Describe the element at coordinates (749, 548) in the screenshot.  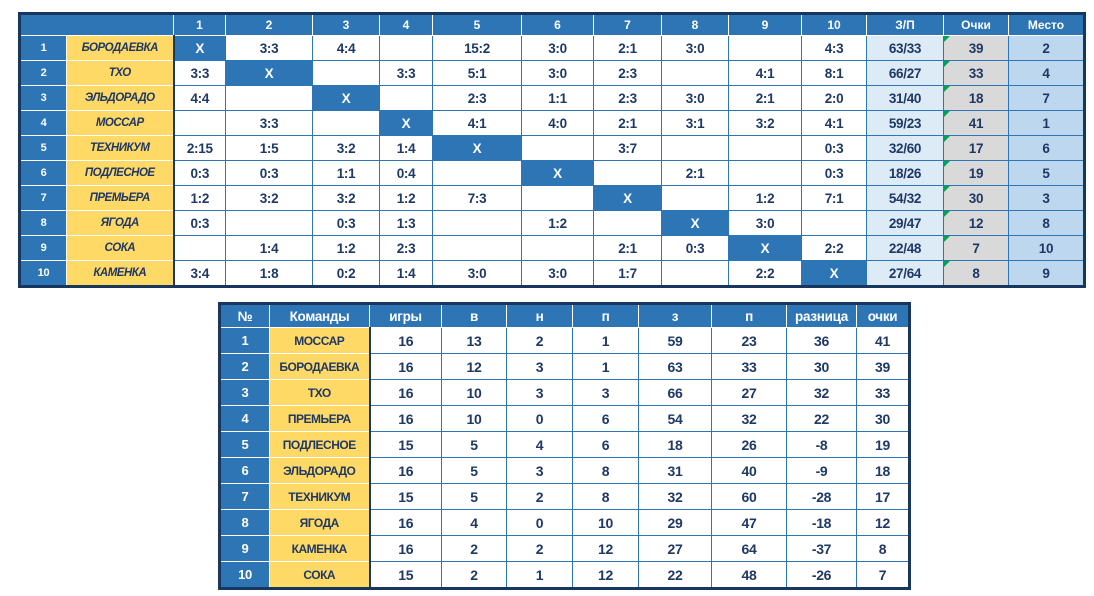
I see `goals-against-cell: 64` at that location.